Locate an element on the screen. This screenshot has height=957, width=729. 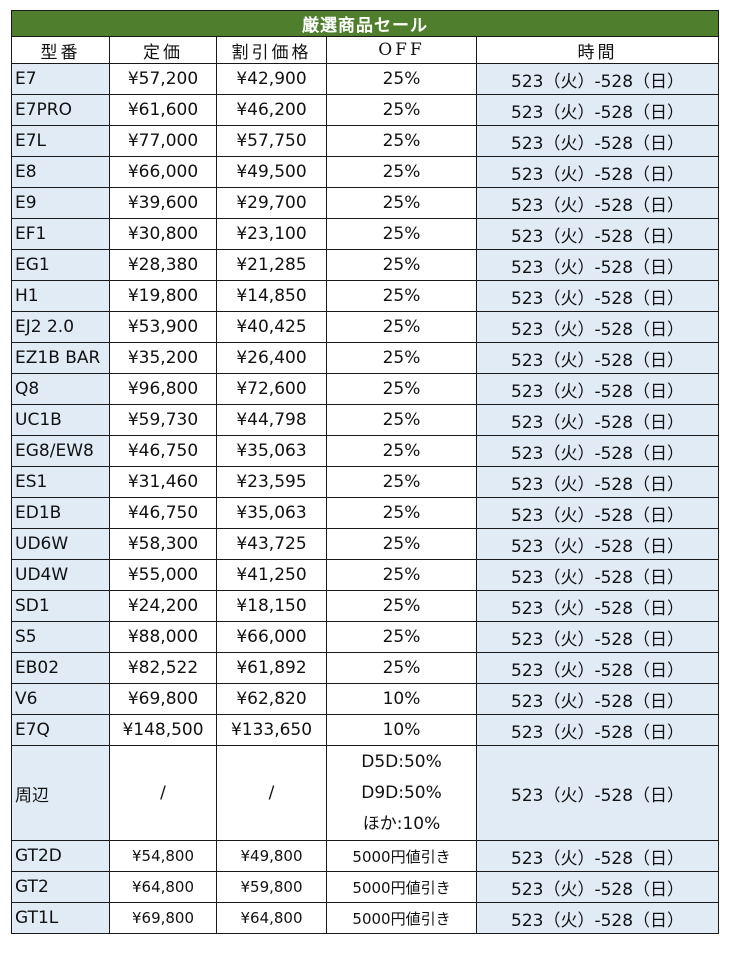
table-row: ES1 ¥31,460 ¥23,595 25% 523（火）-528（日） is located at coordinates (365, 482).